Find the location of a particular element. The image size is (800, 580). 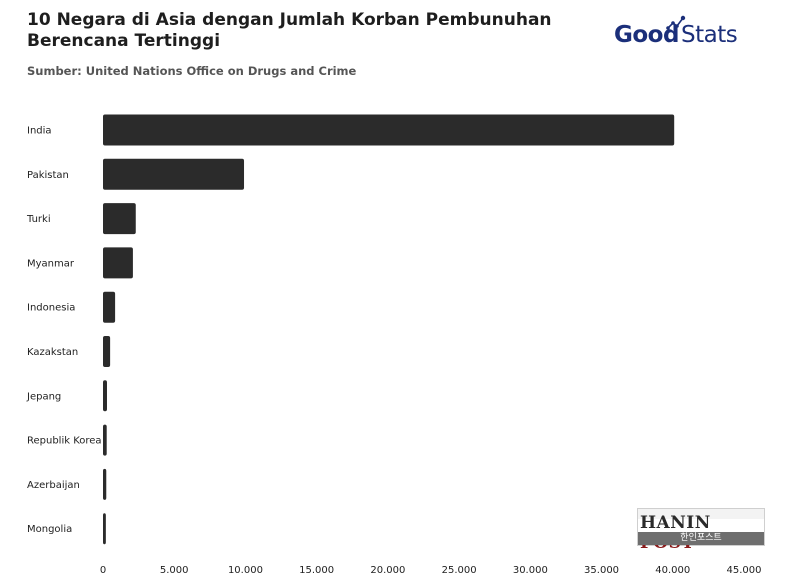

goodstats-logo: Good Stats is located at coordinates (684, 34).